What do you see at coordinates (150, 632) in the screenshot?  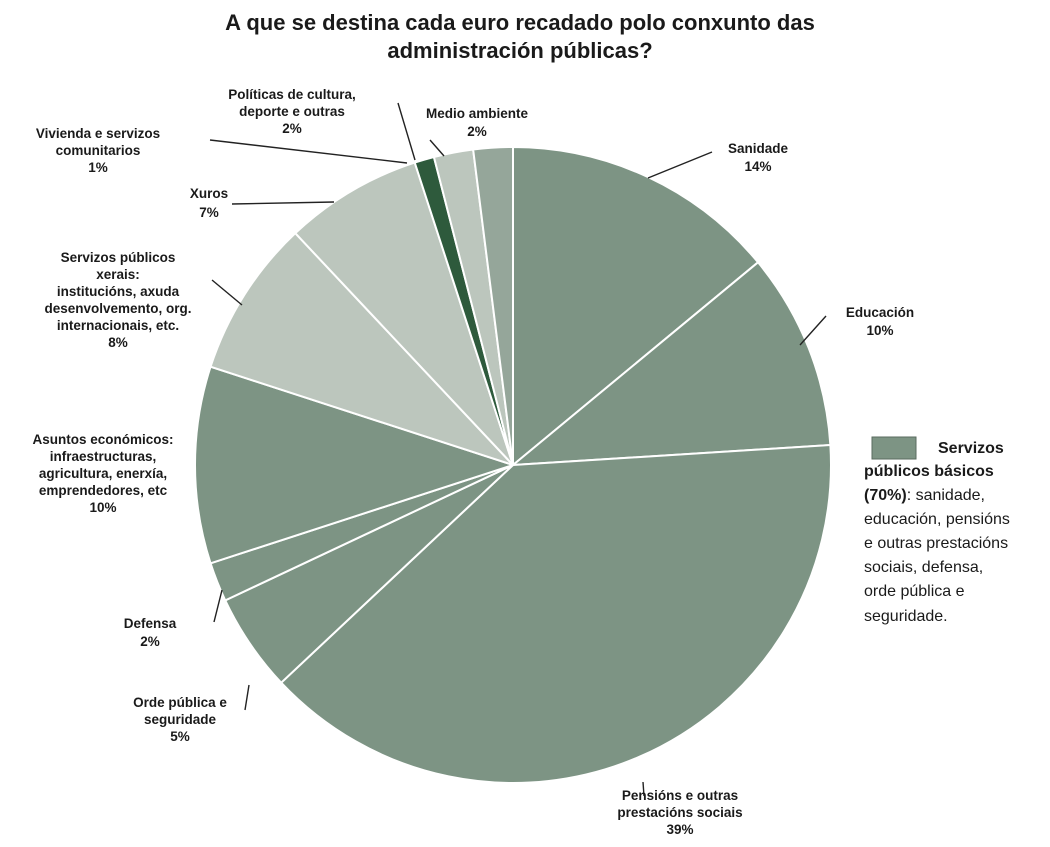 I see `slice-label: Defensa 2%` at bounding box center [150, 632].